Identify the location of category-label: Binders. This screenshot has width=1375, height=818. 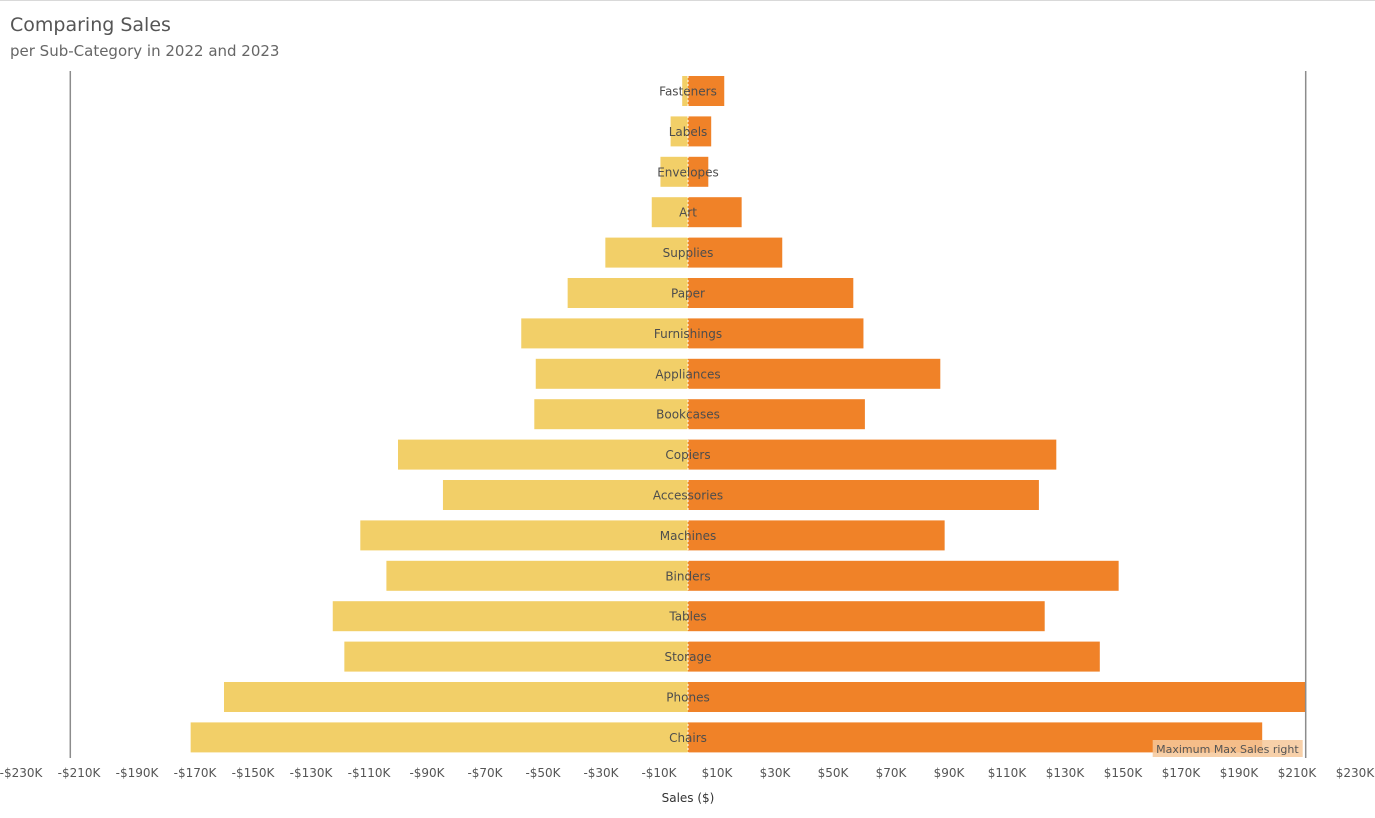
(687, 576).